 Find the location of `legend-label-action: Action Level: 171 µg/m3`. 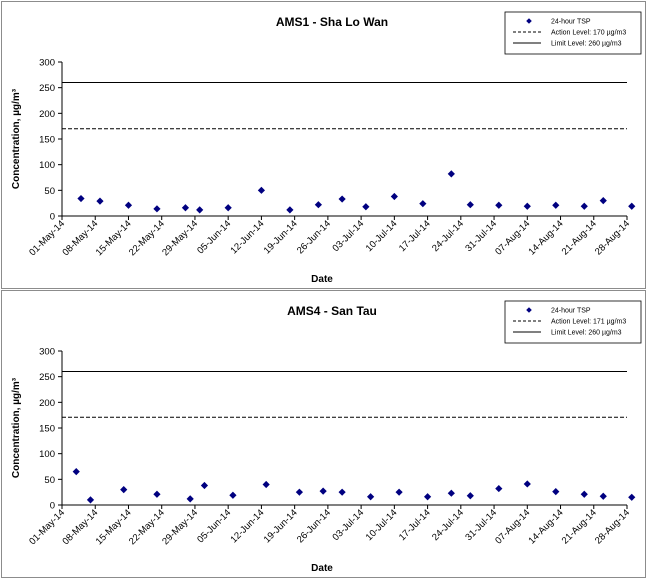

legend-label-action: Action Level: 171 µg/m3 is located at coordinates (588, 322).